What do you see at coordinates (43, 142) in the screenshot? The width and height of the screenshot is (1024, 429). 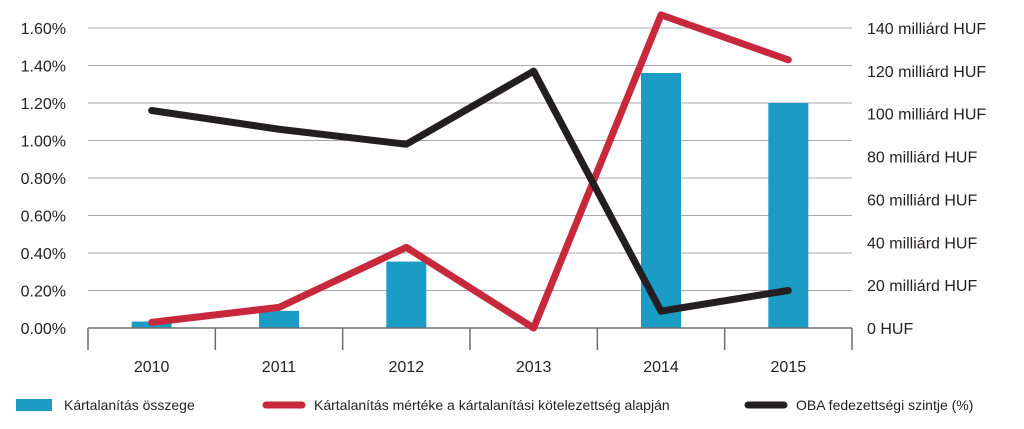 I see `left-tick-label: 1.00%` at bounding box center [43, 142].